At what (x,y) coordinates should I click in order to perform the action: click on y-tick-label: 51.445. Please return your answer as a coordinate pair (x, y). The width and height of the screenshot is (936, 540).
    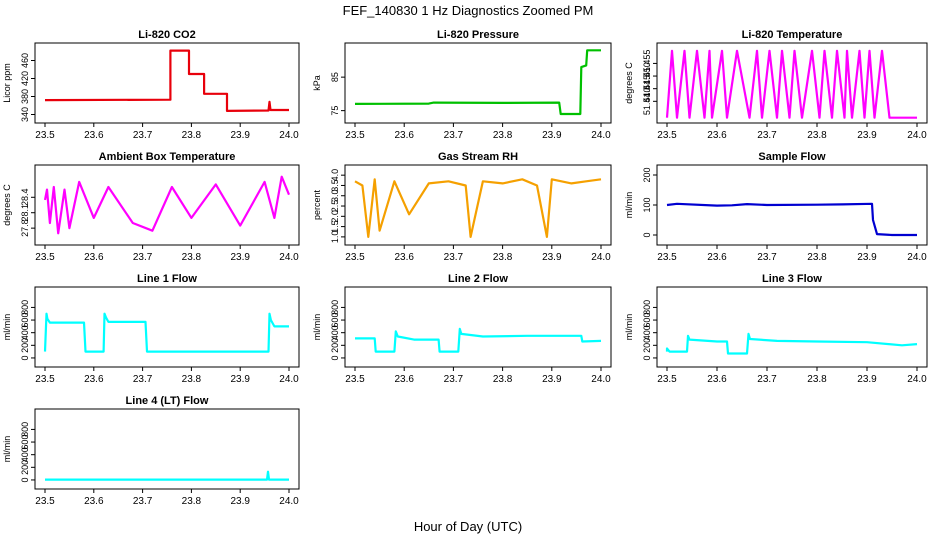
    Looking at the image, I should click on (647, 89).